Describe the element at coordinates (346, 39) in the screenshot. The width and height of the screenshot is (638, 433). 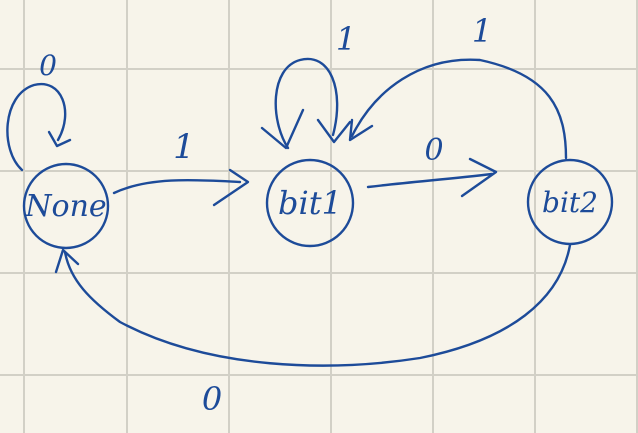
I see `bit1-self-loop-label: 1` at that location.